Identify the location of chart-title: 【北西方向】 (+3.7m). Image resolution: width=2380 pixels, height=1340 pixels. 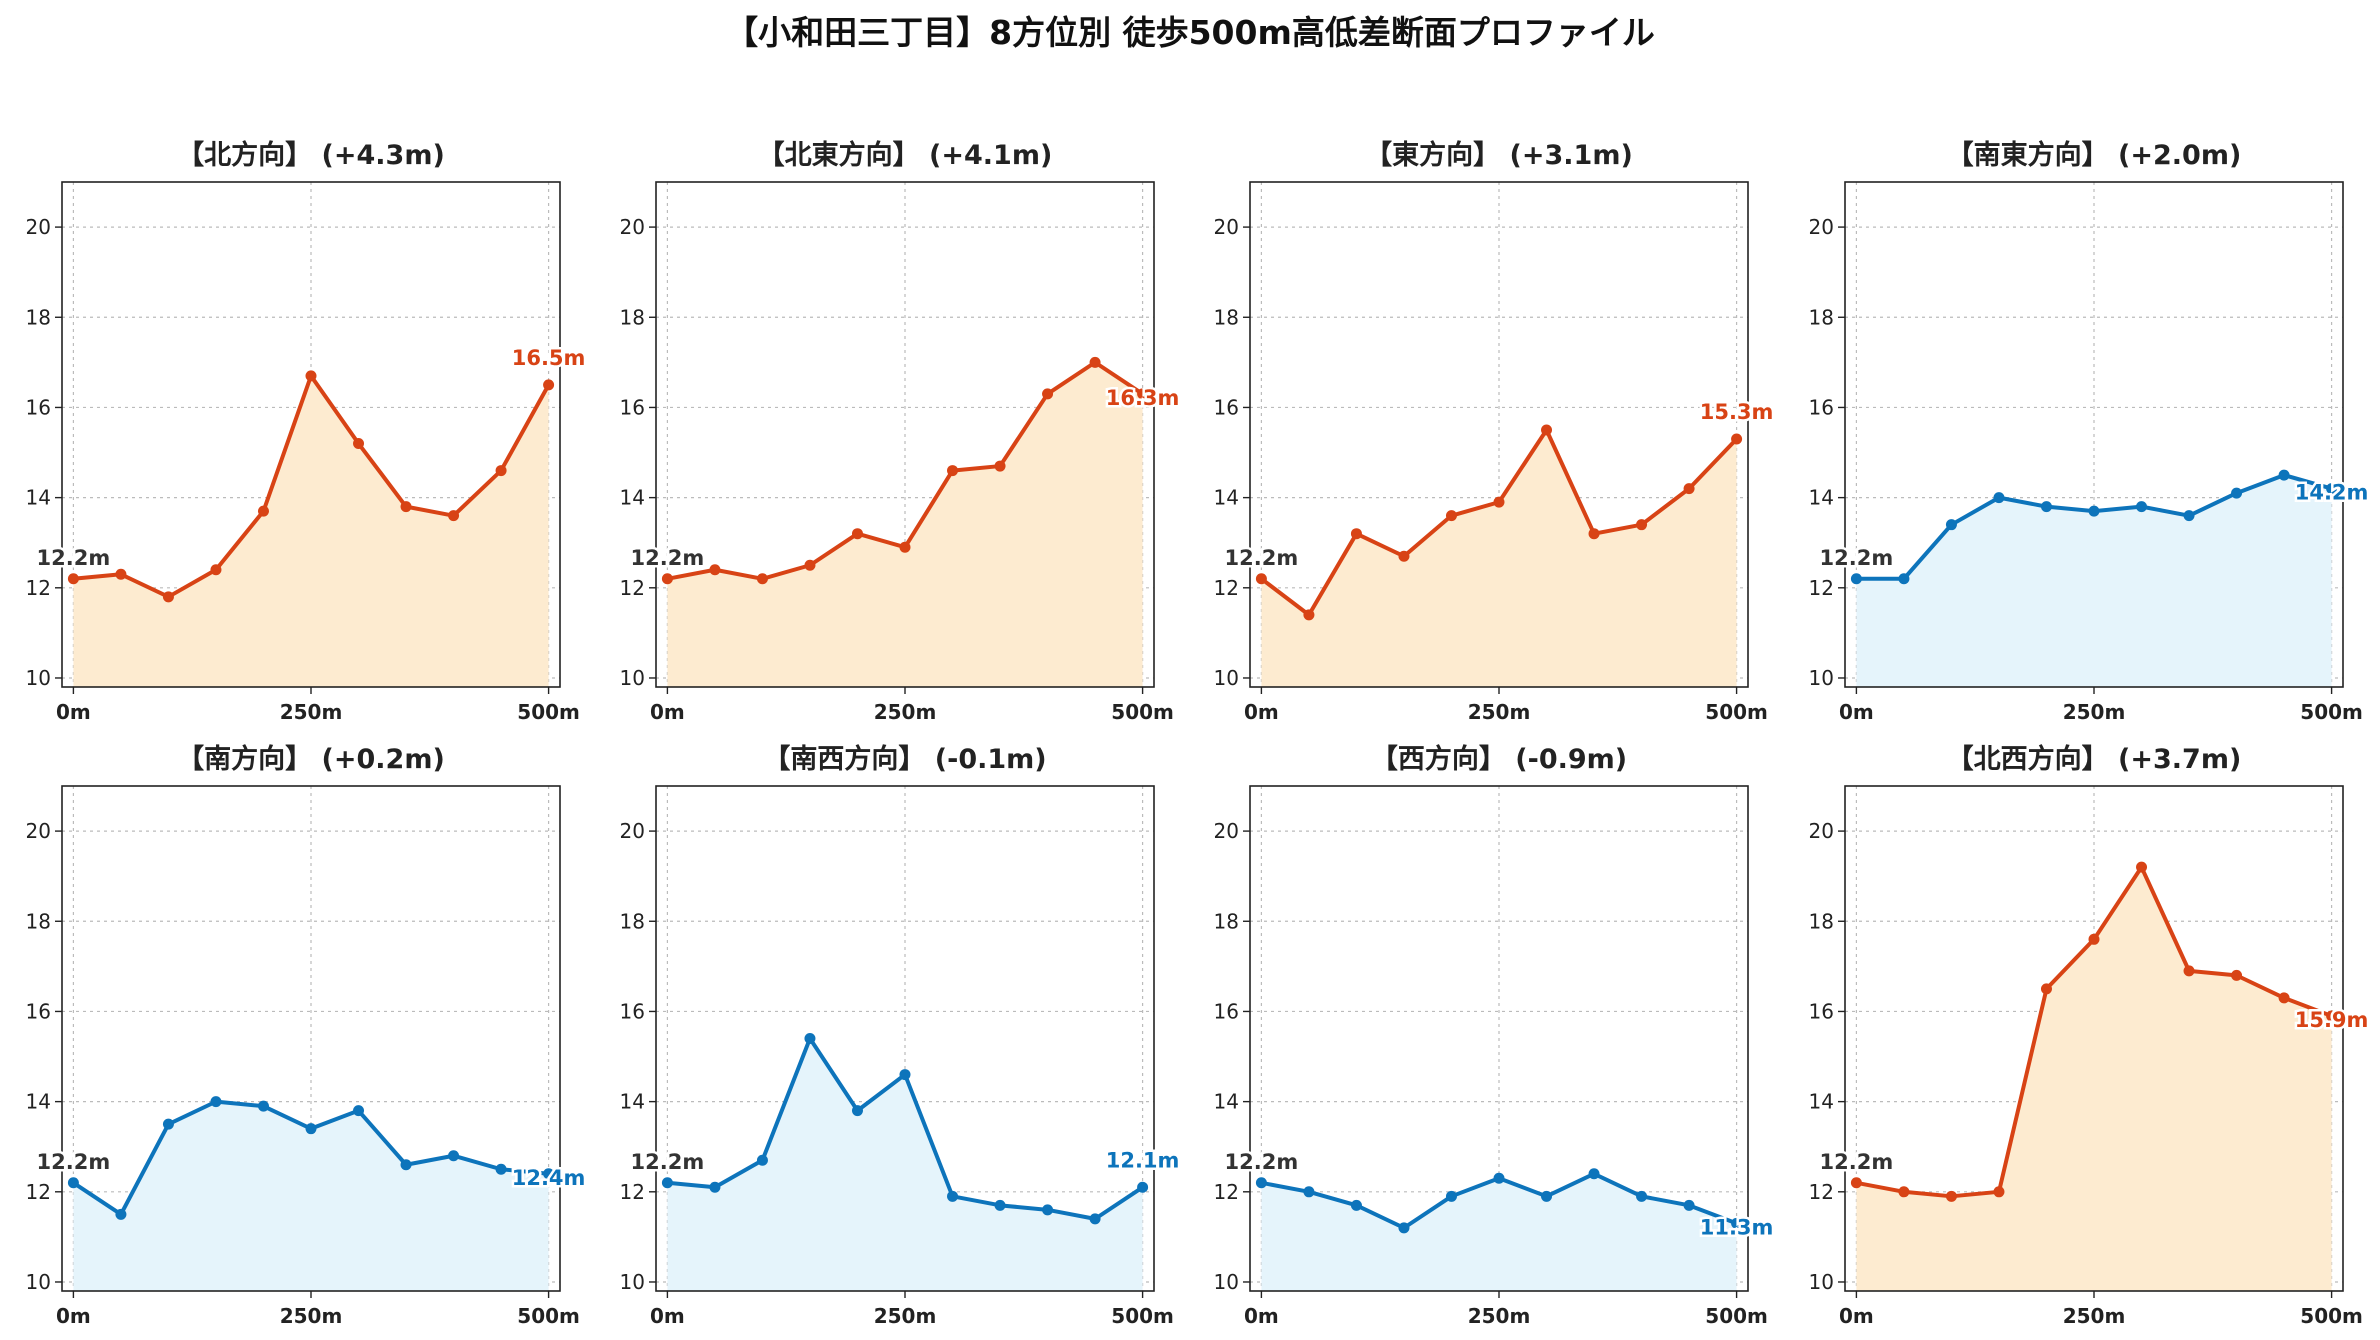
(2094, 759).